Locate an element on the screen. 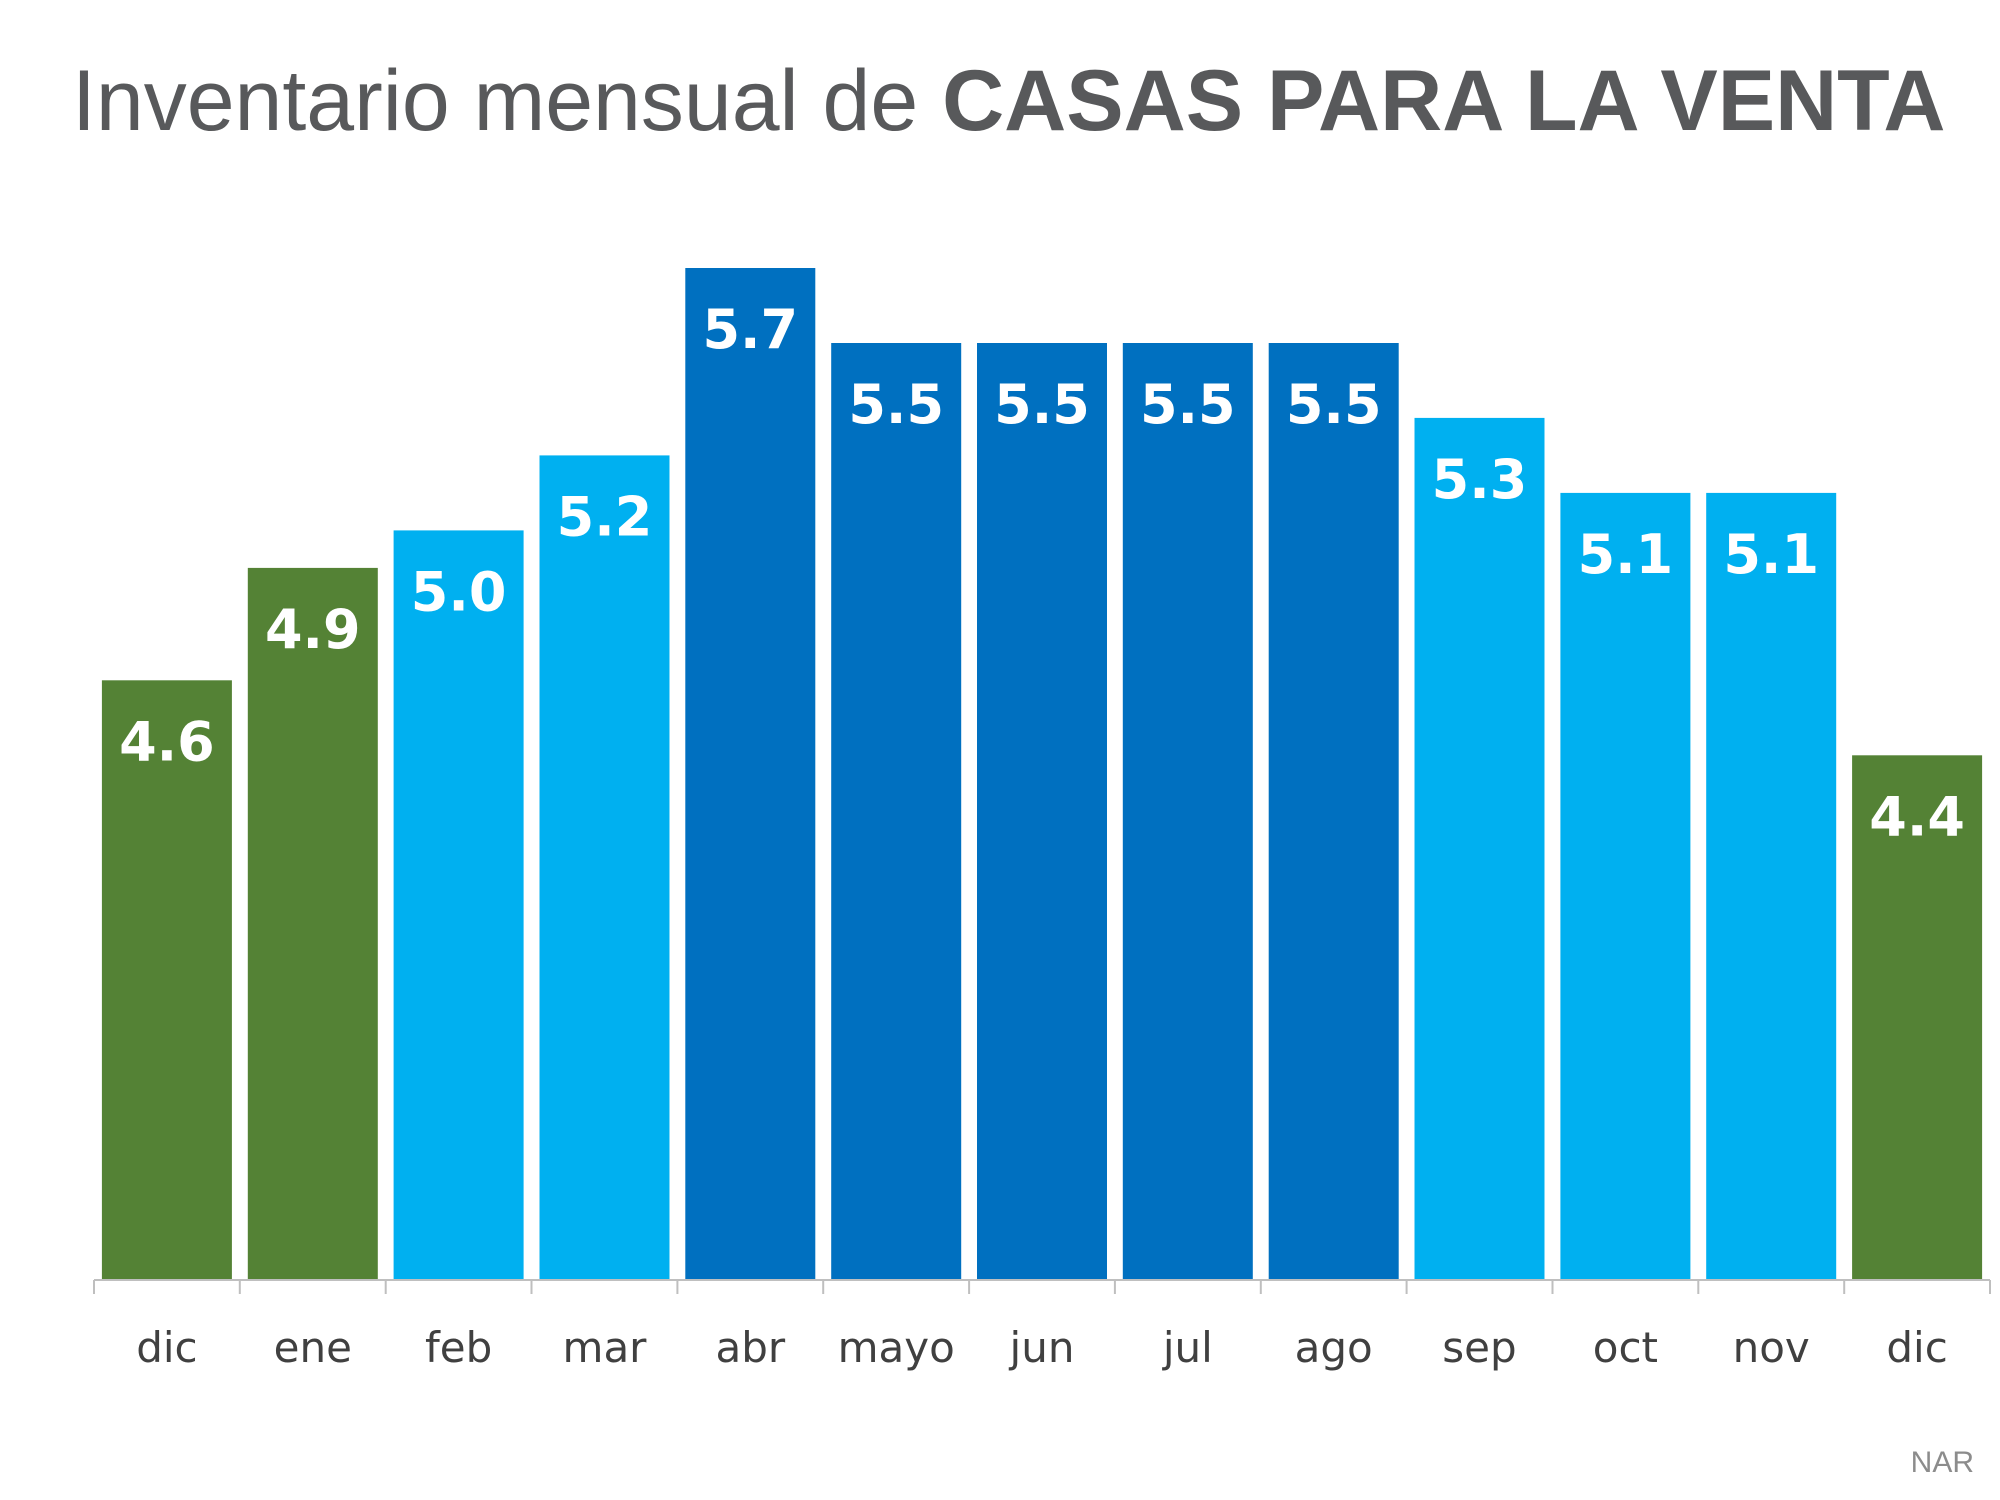 The image size is (2000, 1500). bar-nov is located at coordinates (1771, 886).